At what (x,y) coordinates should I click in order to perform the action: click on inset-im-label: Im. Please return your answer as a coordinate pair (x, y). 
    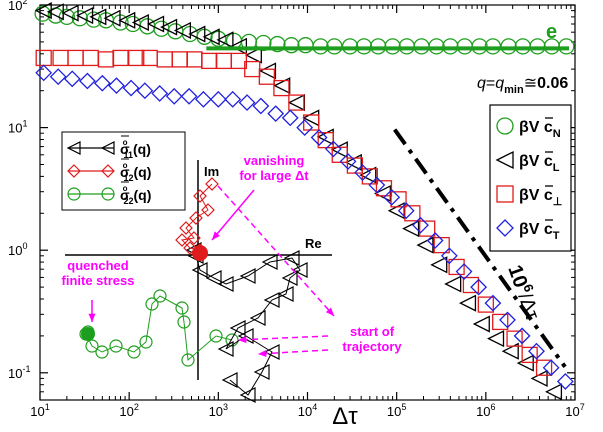
    Looking at the image, I should click on (211, 171).